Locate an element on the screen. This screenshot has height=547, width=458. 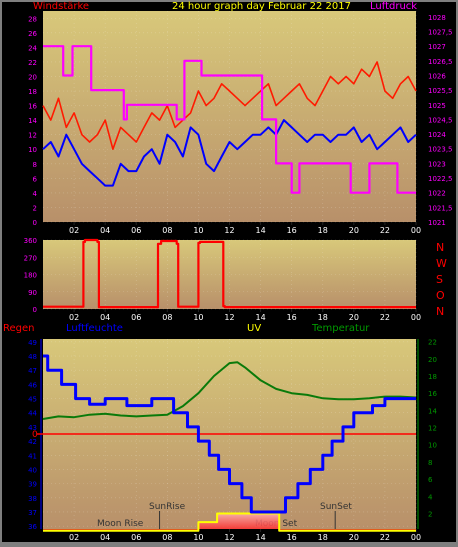
y-left-tick-label-p2: 180 is located at coordinates (30, 276).